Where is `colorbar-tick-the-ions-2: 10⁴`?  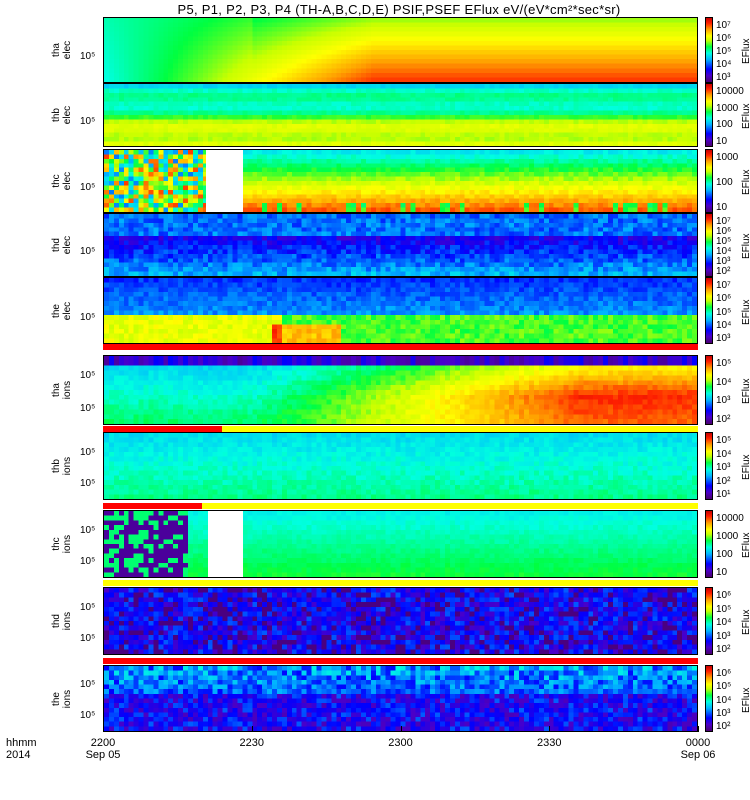
colorbar-tick-the-ions-2: 10⁴ is located at coordinates (724, 700).